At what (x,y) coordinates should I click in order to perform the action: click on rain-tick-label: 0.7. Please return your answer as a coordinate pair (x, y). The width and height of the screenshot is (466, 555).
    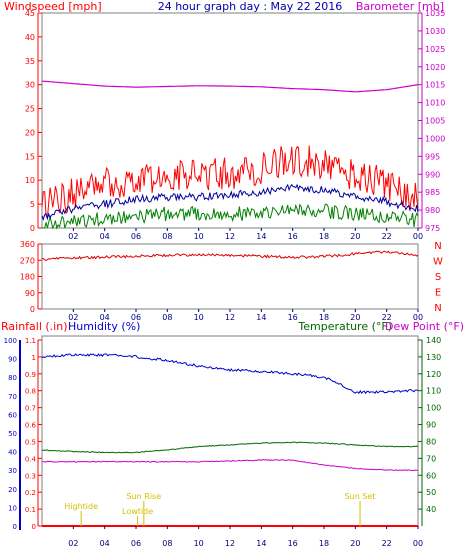
    Looking at the image, I should click on (30, 409).